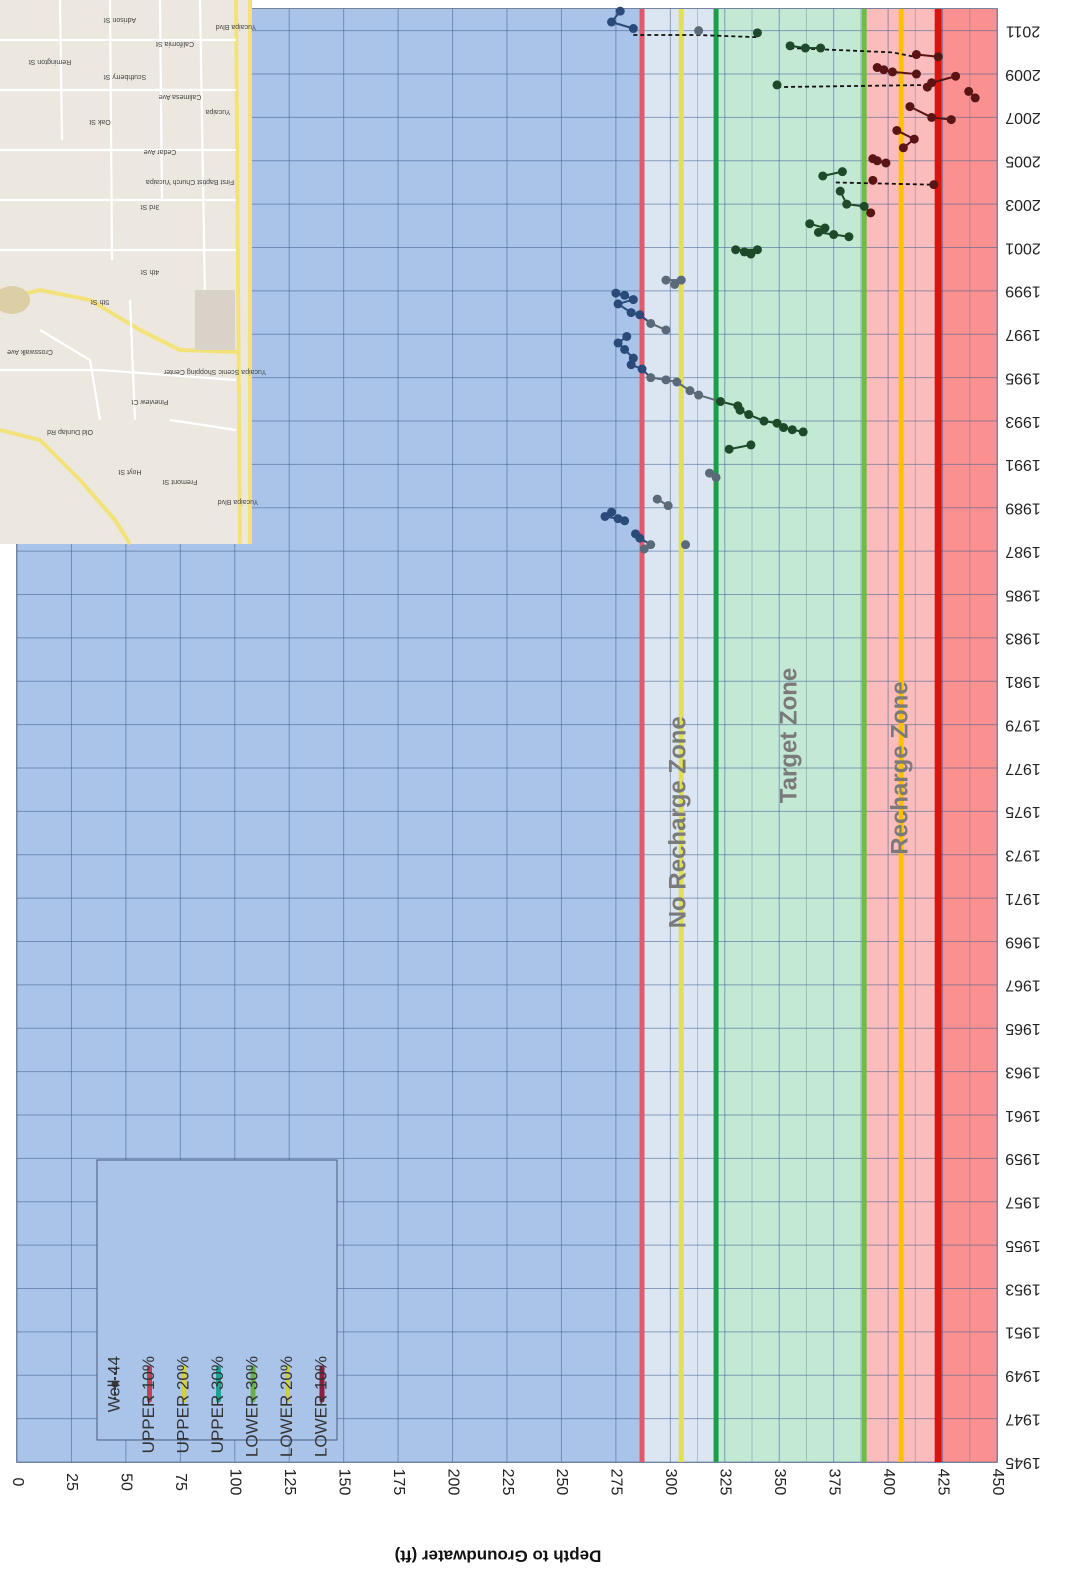 This screenshot has width=1074, height=1587. I want to click on map-street-label: Oak St, so click(99, 121).